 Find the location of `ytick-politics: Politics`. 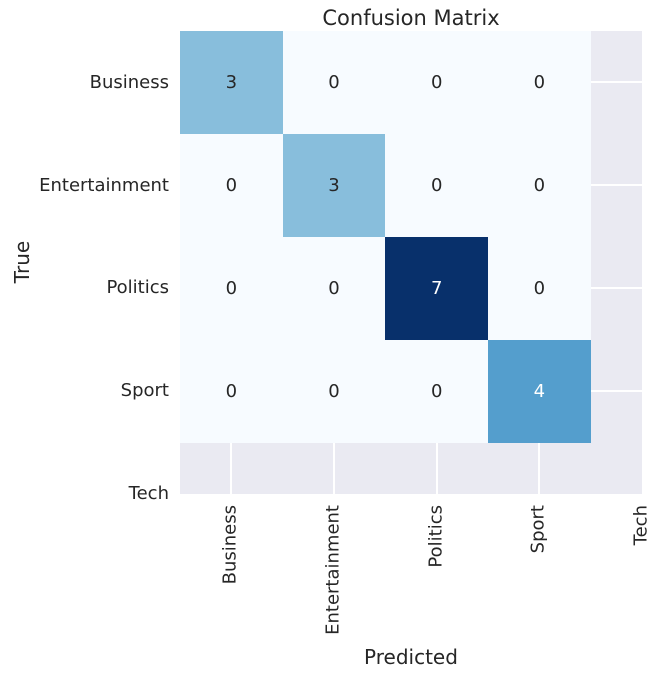

ytick-politics: Politics is located at coordinates (137, 288).